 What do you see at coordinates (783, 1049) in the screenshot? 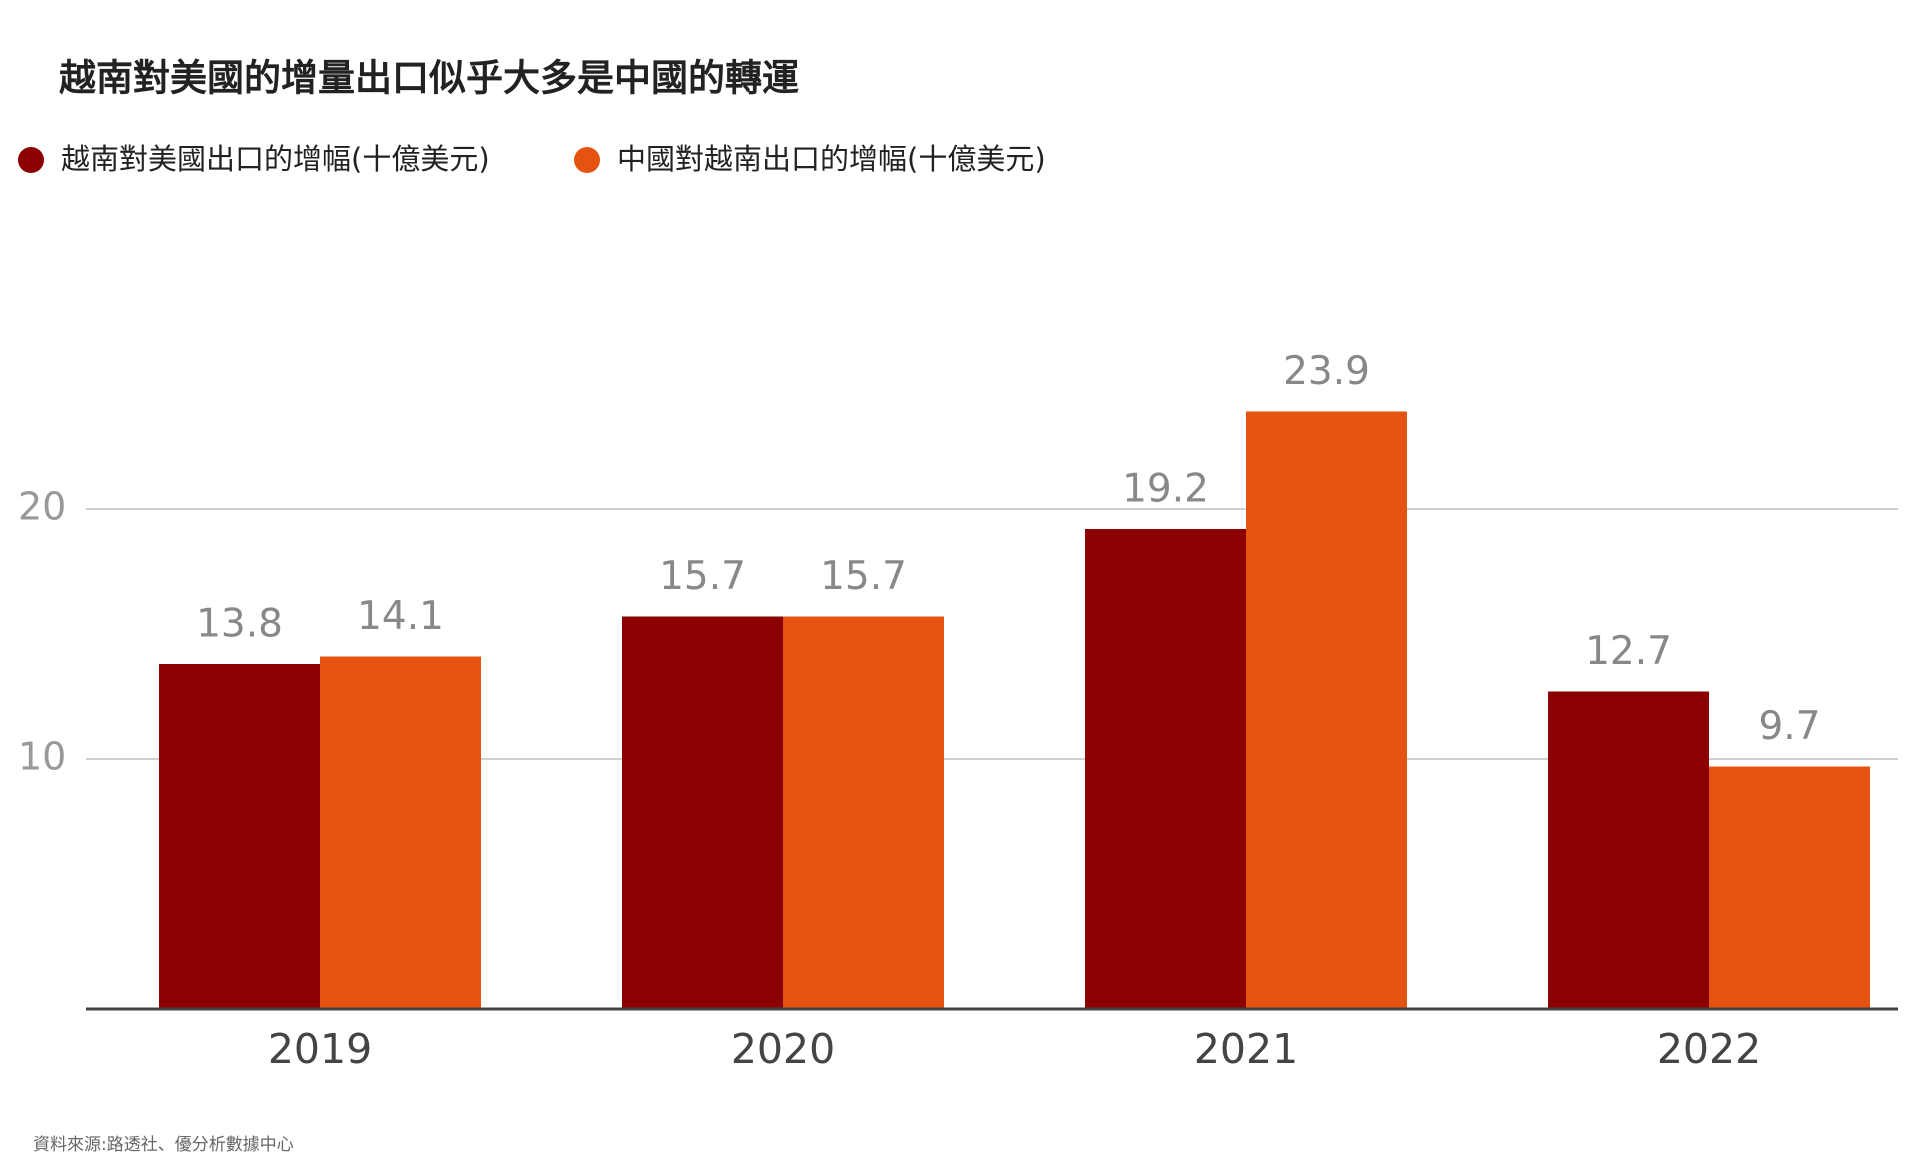
I see `x-tick-label: 2020` at bounding box center [783, 1049].